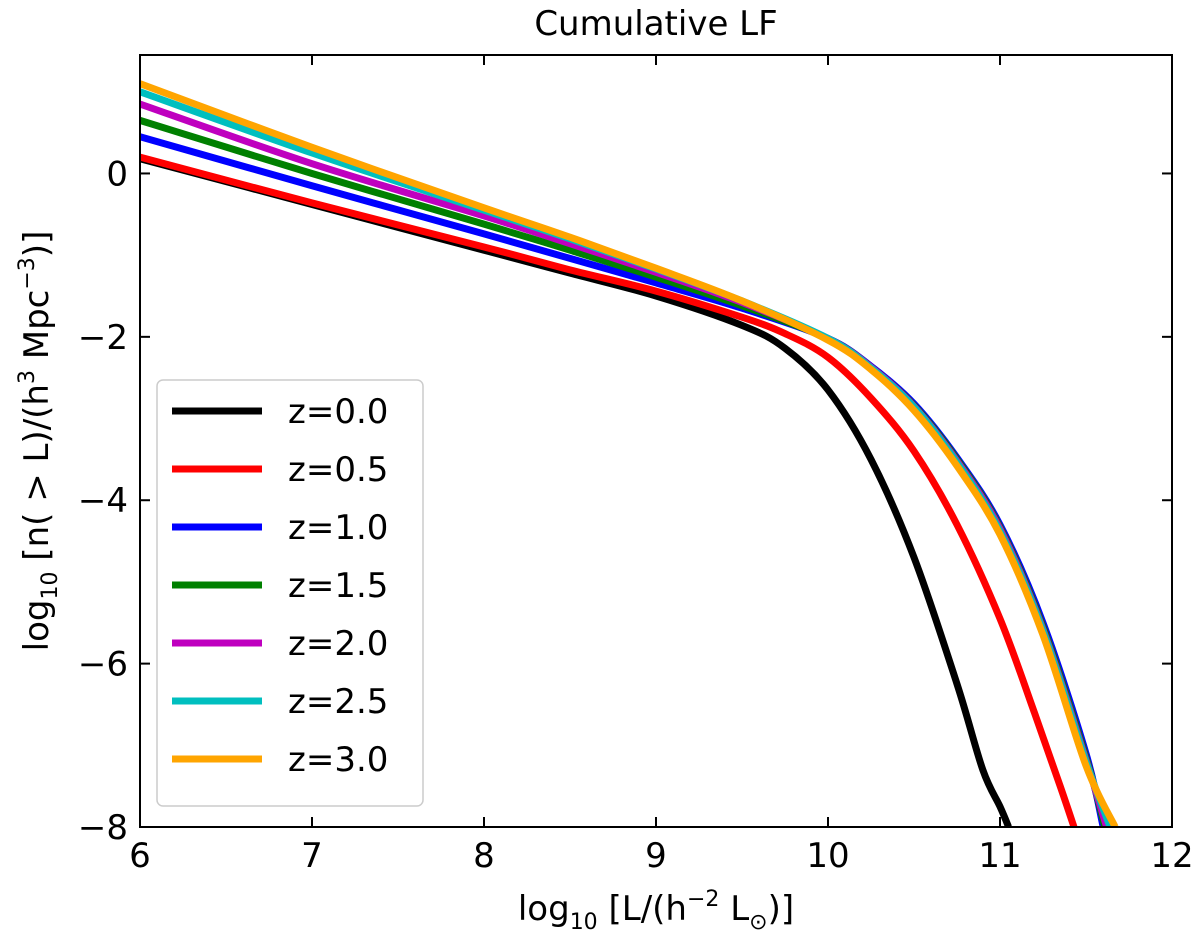 The height and width of the screenshot is (941, 1200). Describe the element at coordinates (103, 338) in the screenshot. I see `y-tick-label: −2` at that location.